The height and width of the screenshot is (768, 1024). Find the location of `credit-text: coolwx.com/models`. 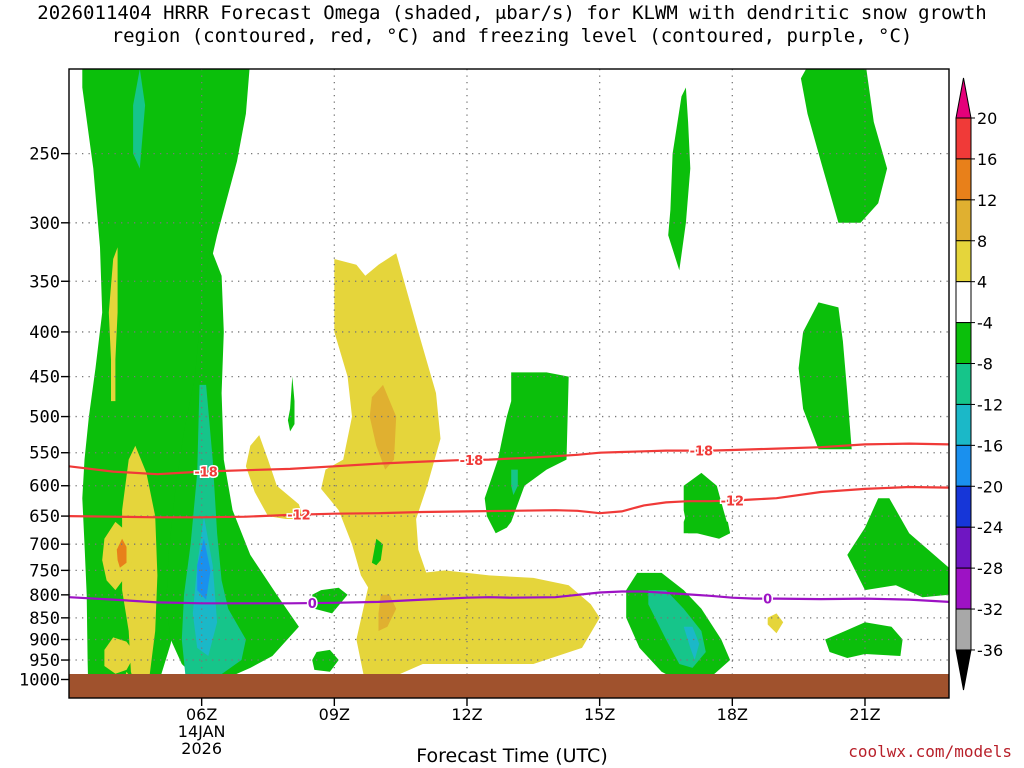

credit-text: coolwx.com/models is located at coordinates (930, 751).